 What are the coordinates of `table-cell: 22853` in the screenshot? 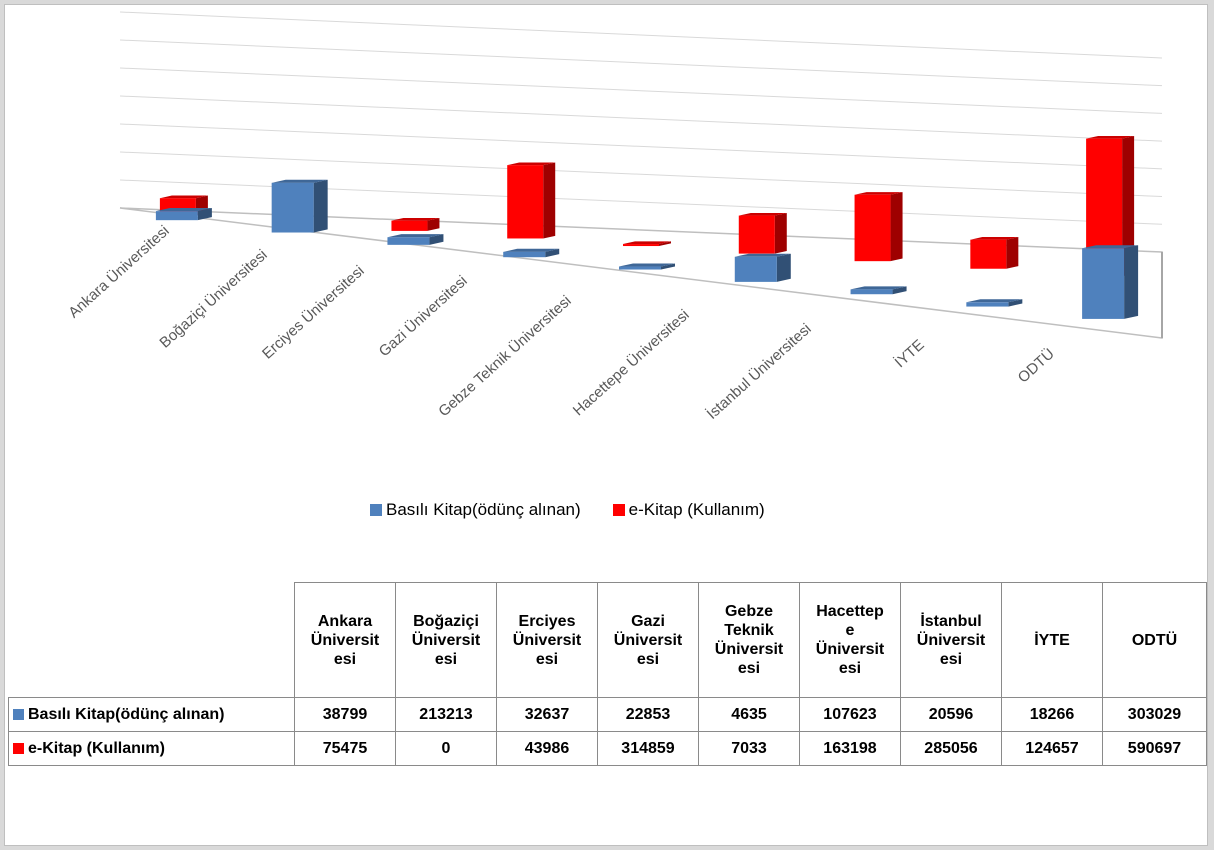 It's located at (648, 714).